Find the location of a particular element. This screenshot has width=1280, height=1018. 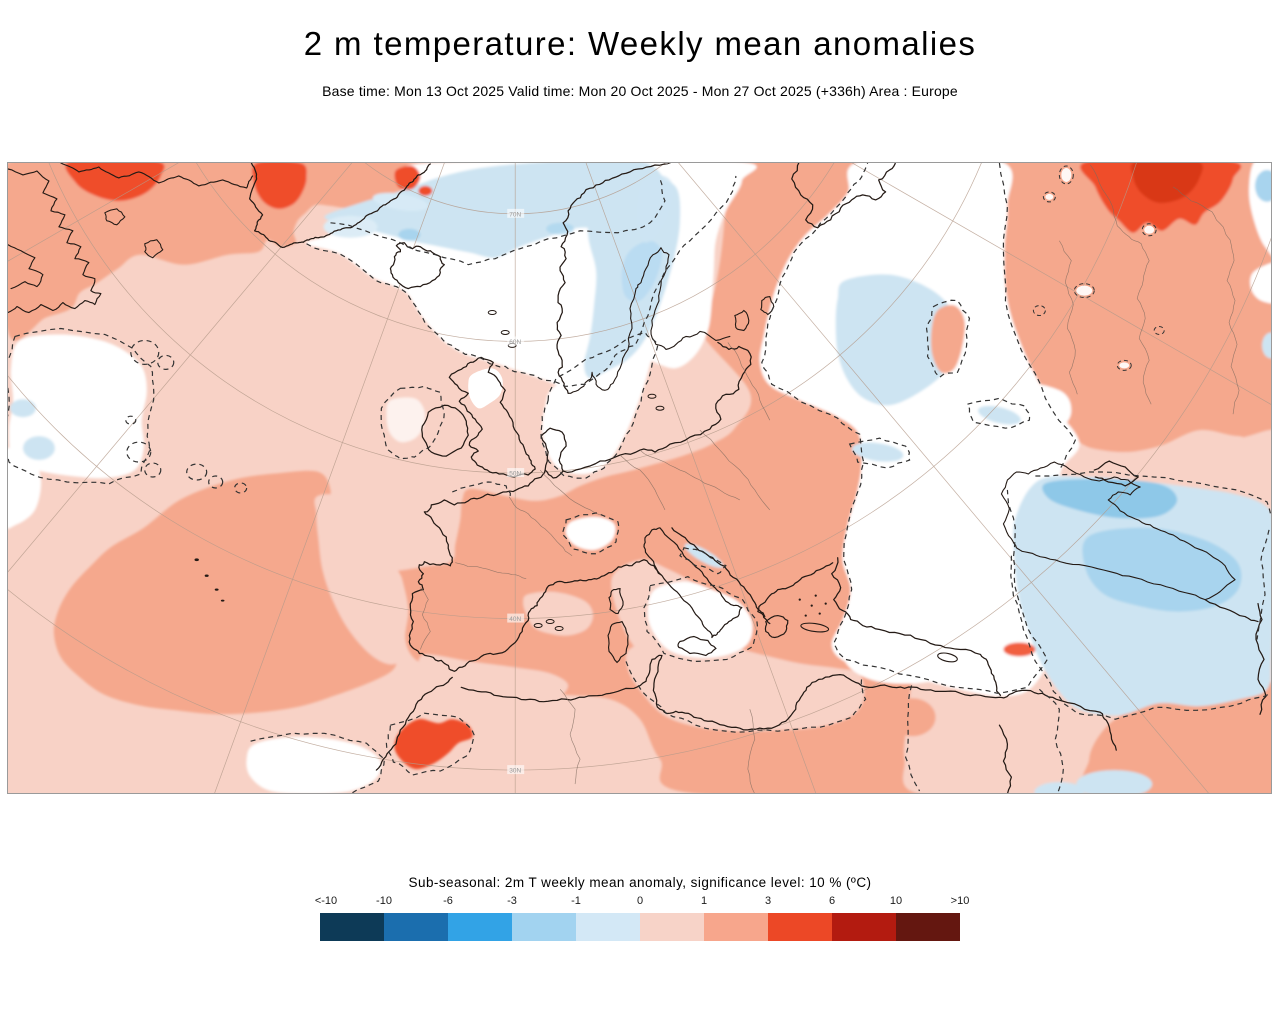

svg-text: 60N is located at coordinates (515, 342).